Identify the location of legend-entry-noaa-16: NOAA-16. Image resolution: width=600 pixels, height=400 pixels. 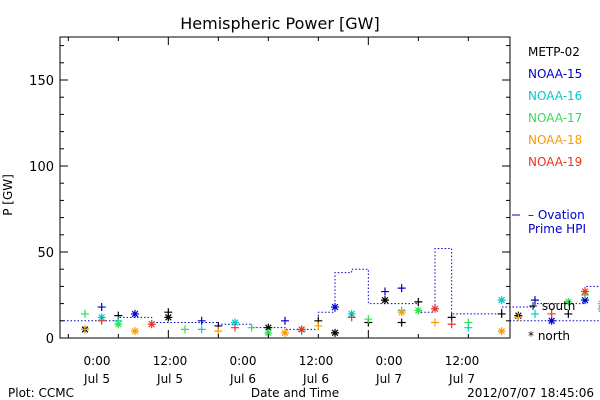
(555, 96).